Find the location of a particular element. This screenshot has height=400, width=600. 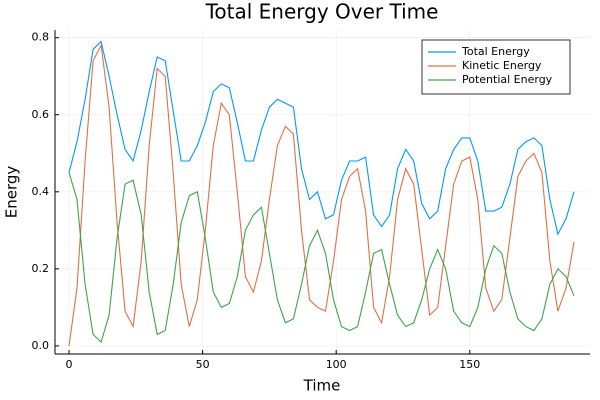

x-tick-label: 100 is located at coordinates (336, 364).